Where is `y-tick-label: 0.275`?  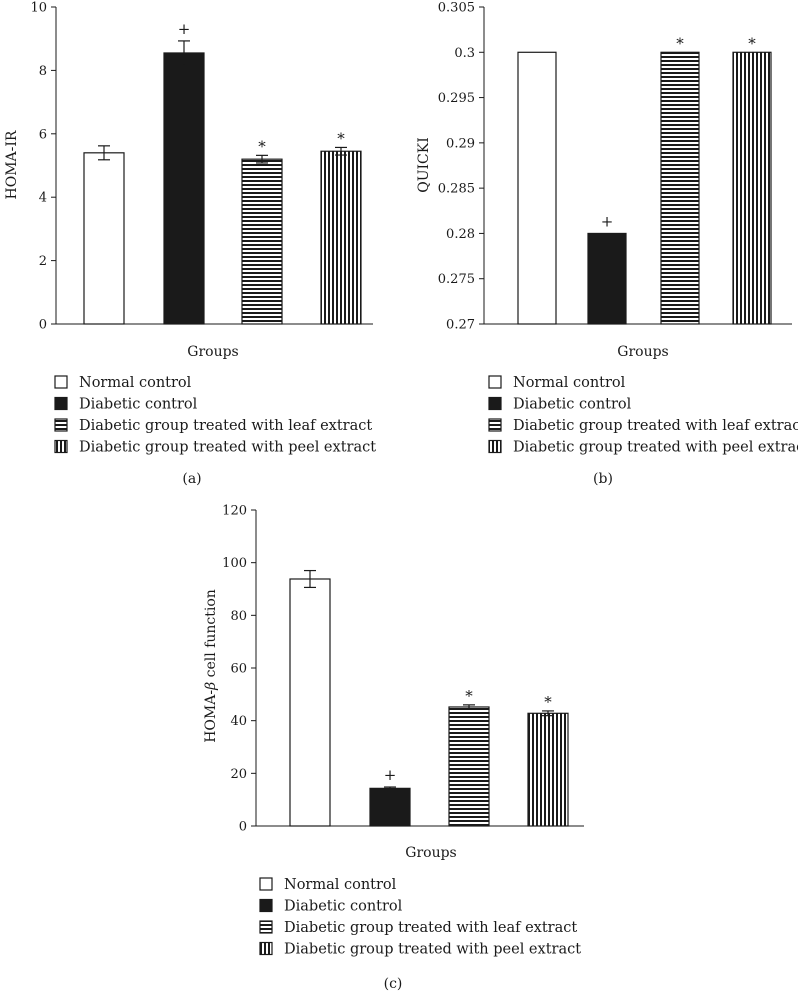 y-tick-label: 0.275 is located at coordinates (456, 279).